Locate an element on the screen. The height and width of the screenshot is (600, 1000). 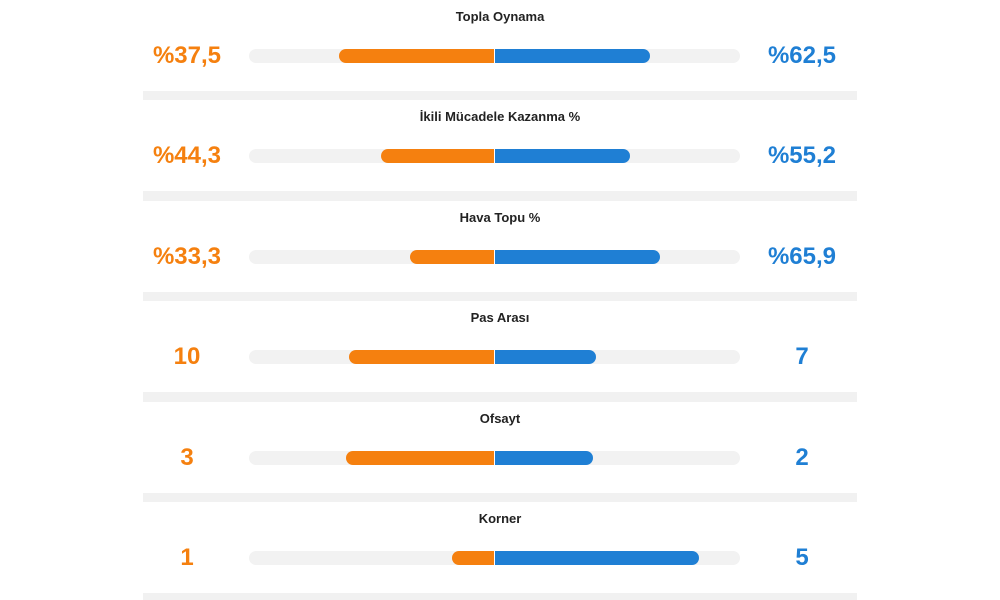
stat-row-duels-won: İkili Mücadele Kazanma % %44,3 %55,2 is located at coordinates (500, 150).